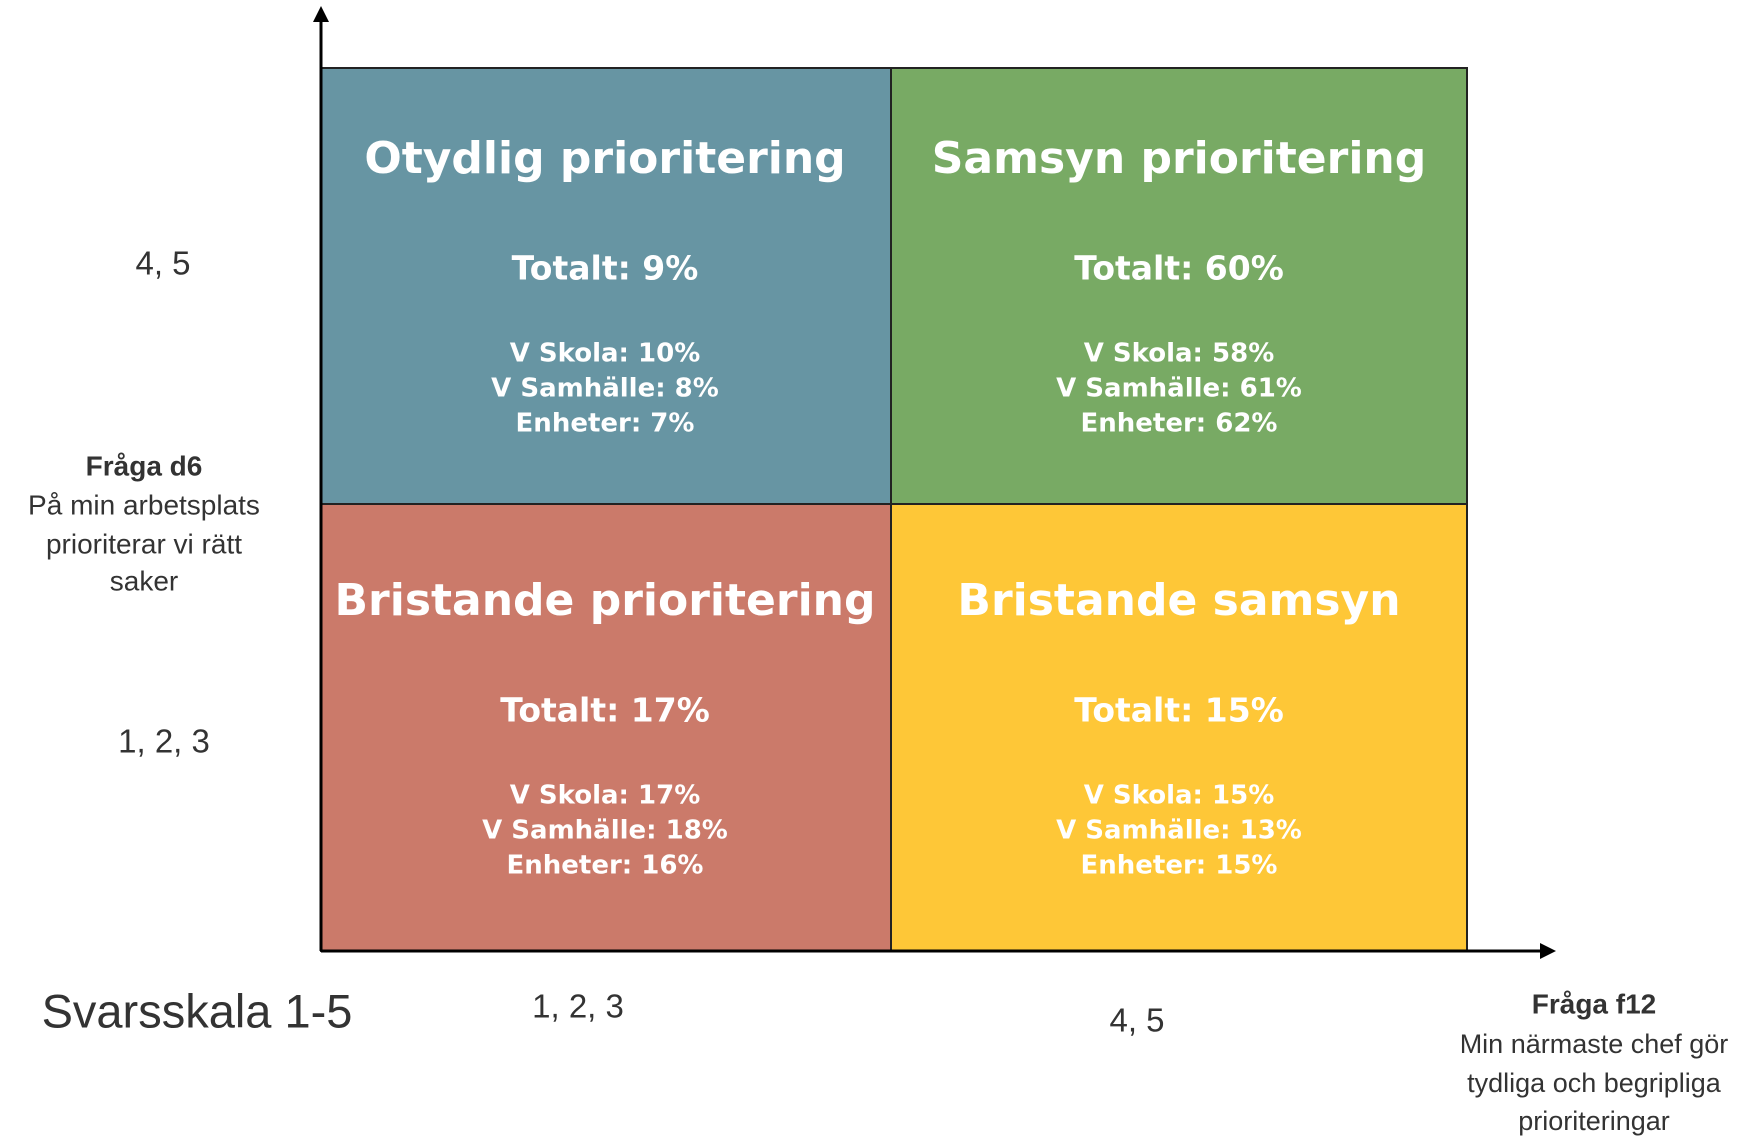 This screenshot has height=1138, width=1760. I want to click on quadrant-detail: V Skola: 17%, so click(605, 796).